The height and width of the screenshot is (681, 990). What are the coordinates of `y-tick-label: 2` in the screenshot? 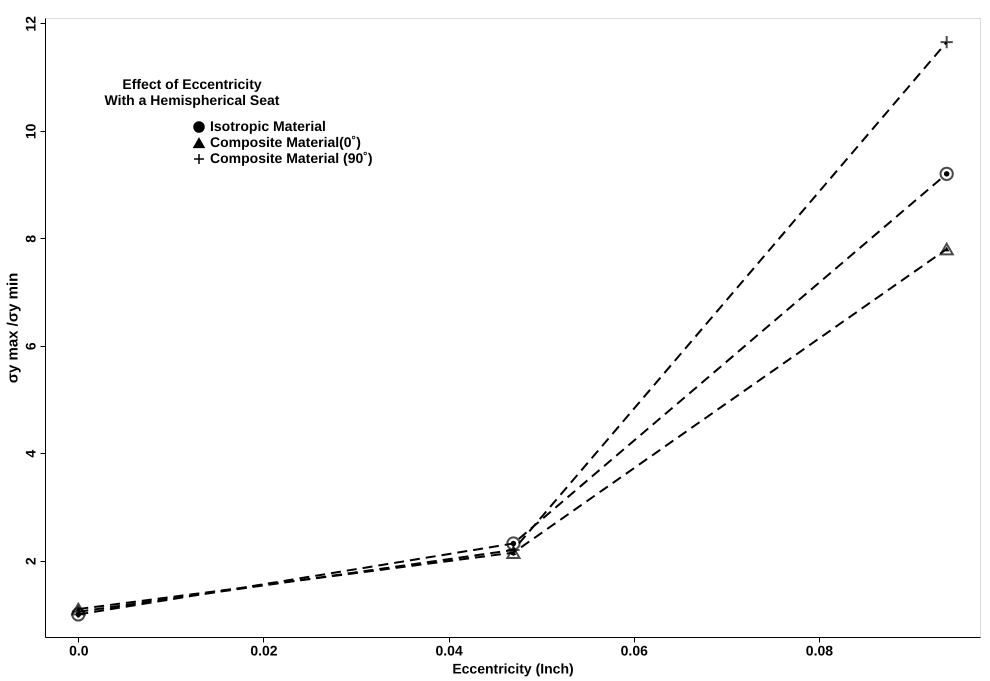 It's located at (30, 561).